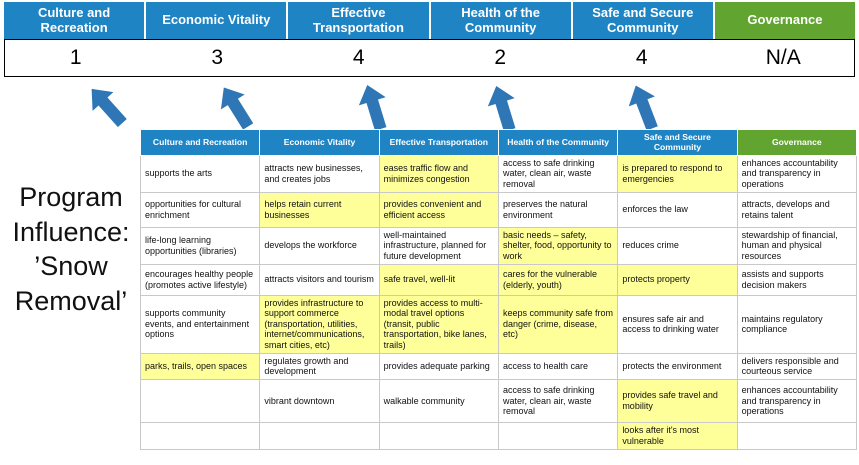  I want to click on matrix-cell: helps retain current businesses, so click(319, 209).